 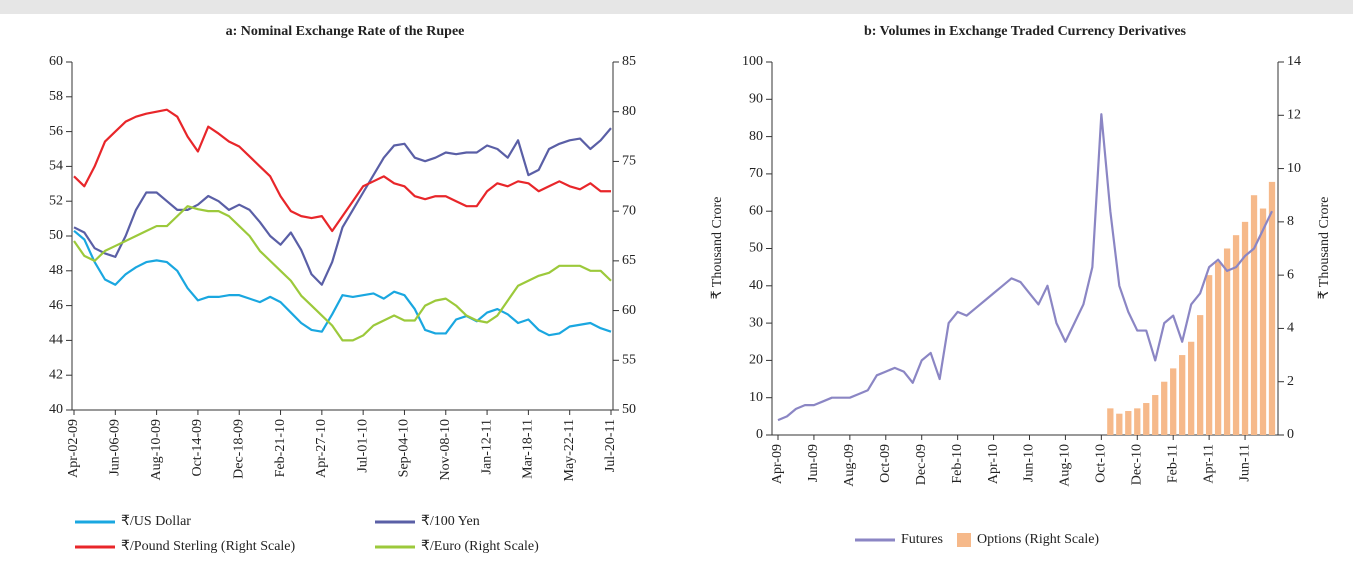 What do you see at coordinates (885, 463) in the screenshot?
I see `x-tick-label: Oct-09` at bounding box center [885, 463].